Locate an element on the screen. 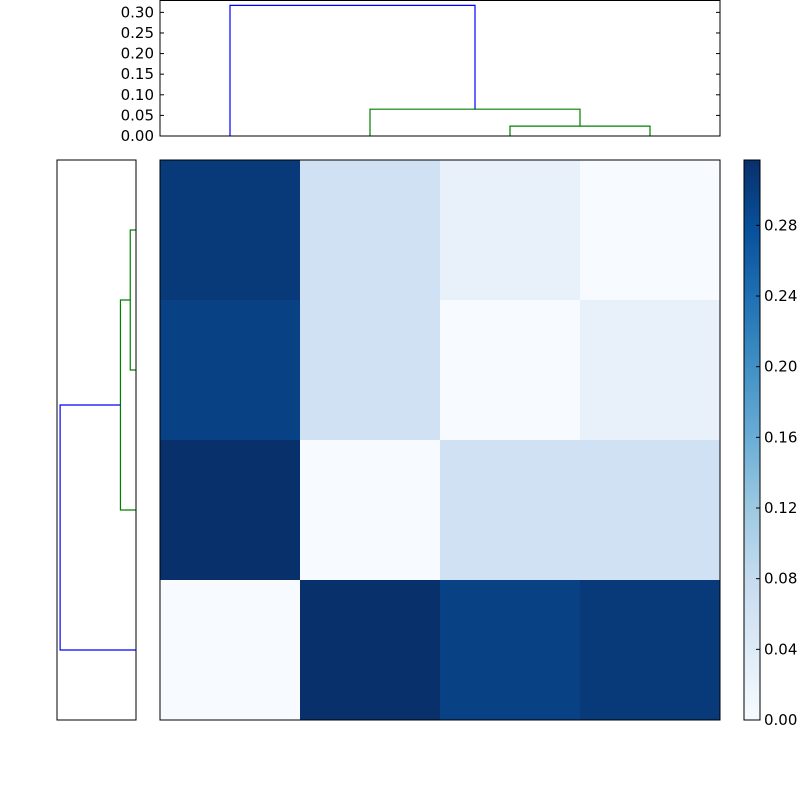 The width and height of the screenshot is (800, 804). left-dendrogram is located at coordinates (96, 440).